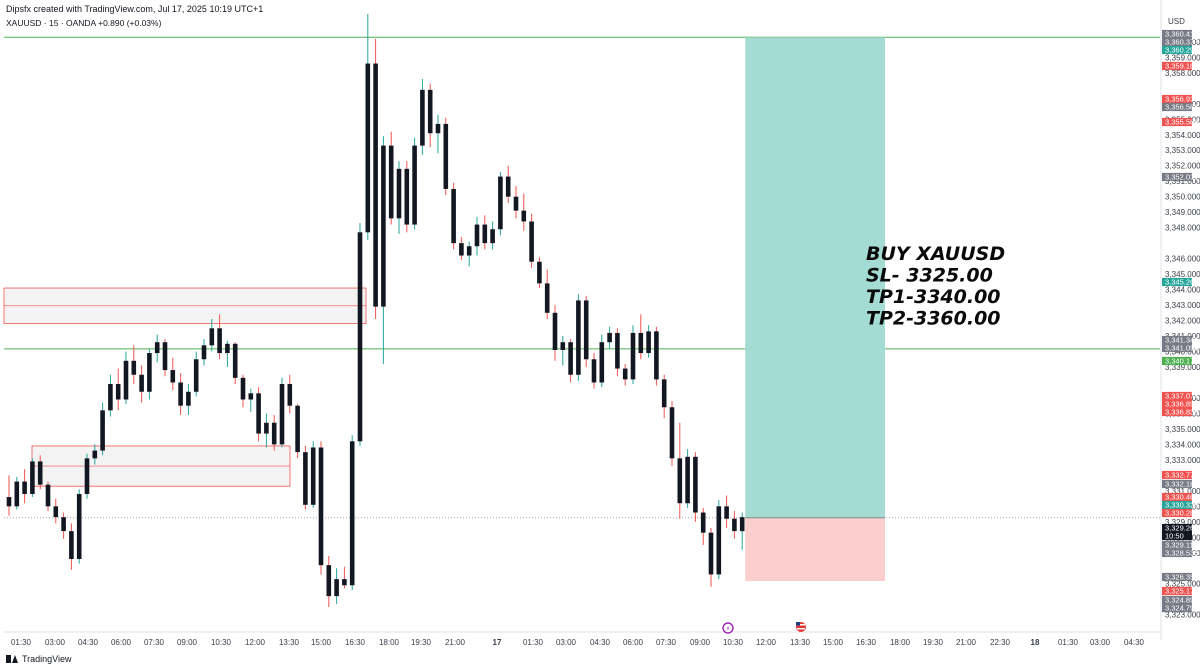 The image size is (1200, 668). I want to click on profit-target-zone, so click(815, 277).